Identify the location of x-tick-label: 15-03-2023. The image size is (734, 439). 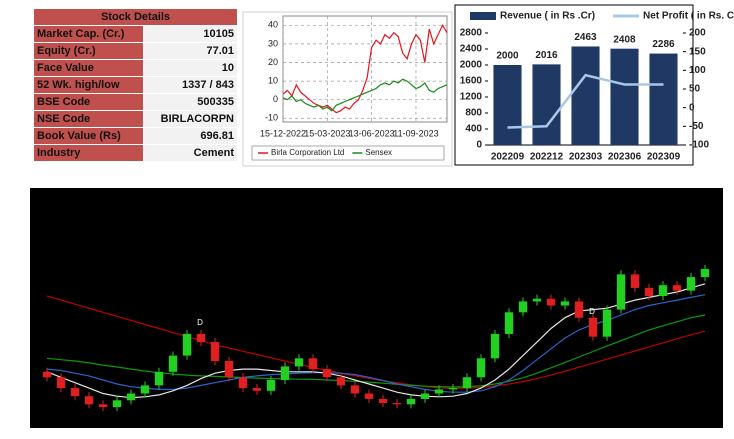
(327, 133).